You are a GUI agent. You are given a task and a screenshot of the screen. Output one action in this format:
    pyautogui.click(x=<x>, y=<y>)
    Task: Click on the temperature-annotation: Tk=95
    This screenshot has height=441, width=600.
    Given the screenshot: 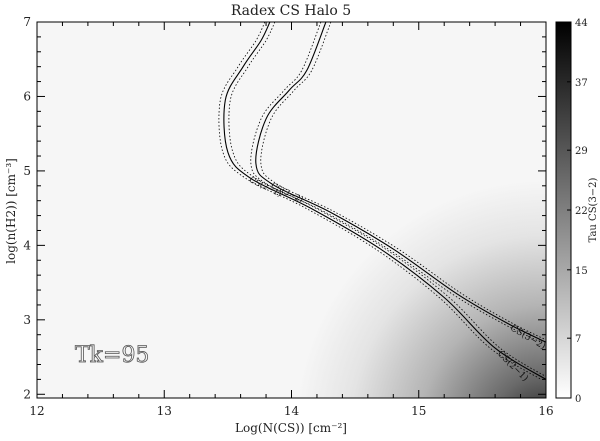 What is the action you would take?
    pyautogui.click(x=112, y=355)
    